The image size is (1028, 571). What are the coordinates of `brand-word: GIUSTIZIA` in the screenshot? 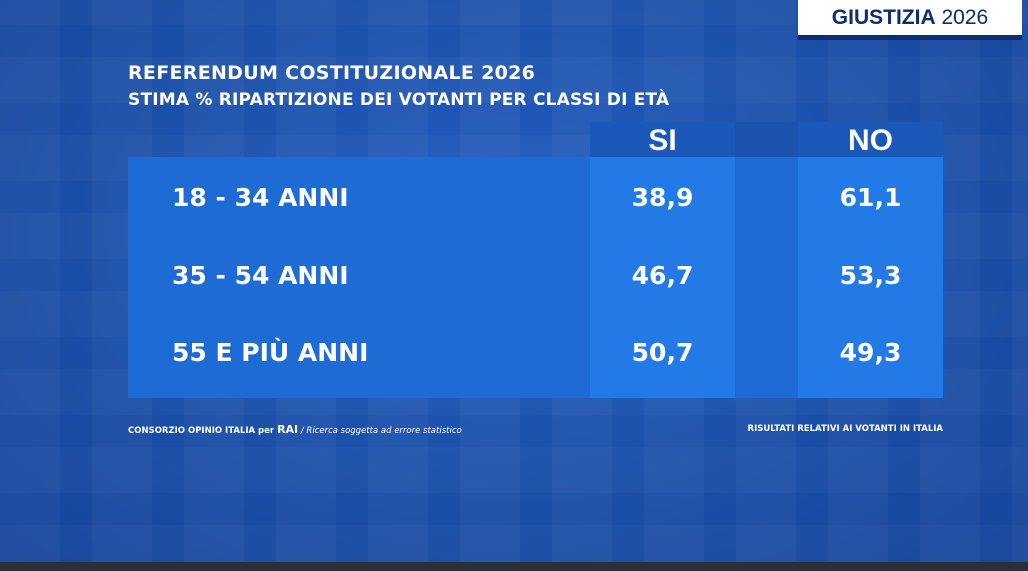 It's located at (883, 17).